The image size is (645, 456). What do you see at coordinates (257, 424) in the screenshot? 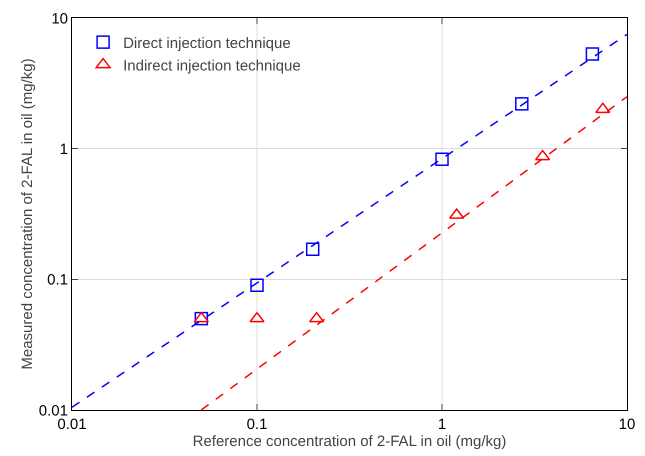
I see `x-tick-label: 0.1` at bounding box center [257, 424].